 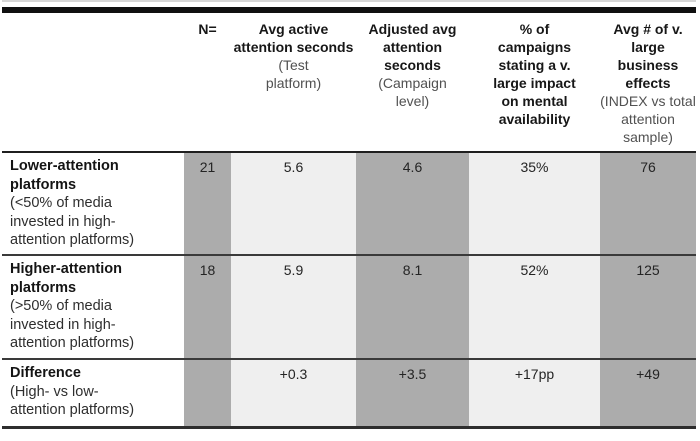 I want to click on col-header-avg-active-note: (Test platform), so click(x=293, y=74).